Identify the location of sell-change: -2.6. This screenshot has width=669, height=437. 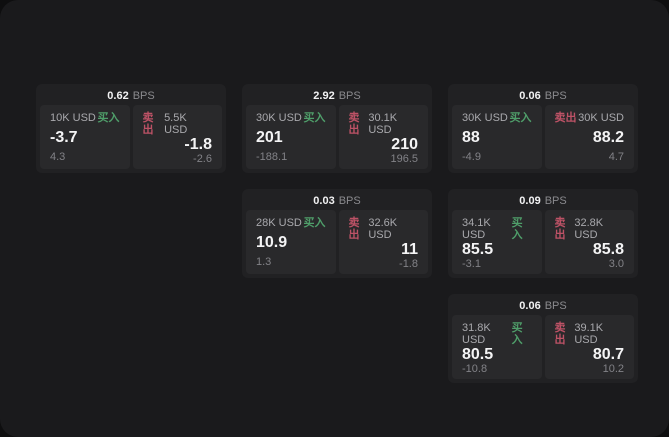
(202, 159).